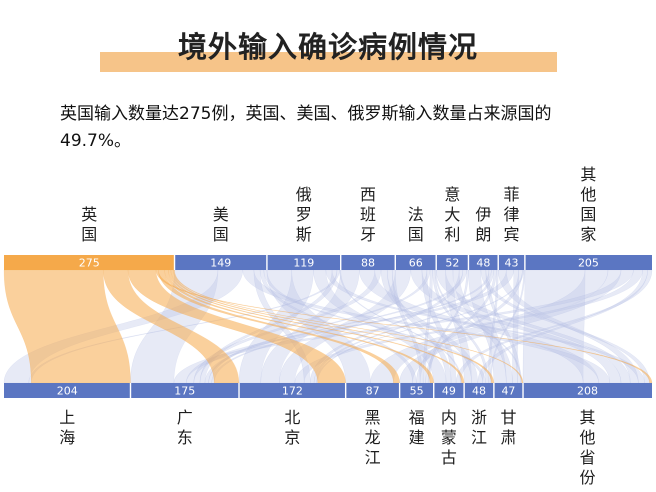  Describe the element at coordinates (292, 427) in the screenshot. I see `target-label-北京: 北京` at that location.